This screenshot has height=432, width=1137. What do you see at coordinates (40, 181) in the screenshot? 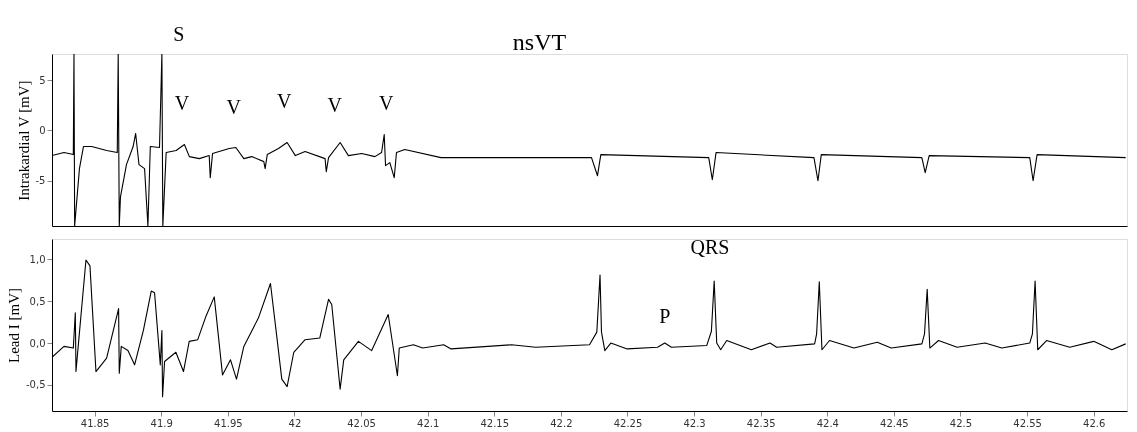
I see `y-tick-label: -5` at bounding box center [40, 181].